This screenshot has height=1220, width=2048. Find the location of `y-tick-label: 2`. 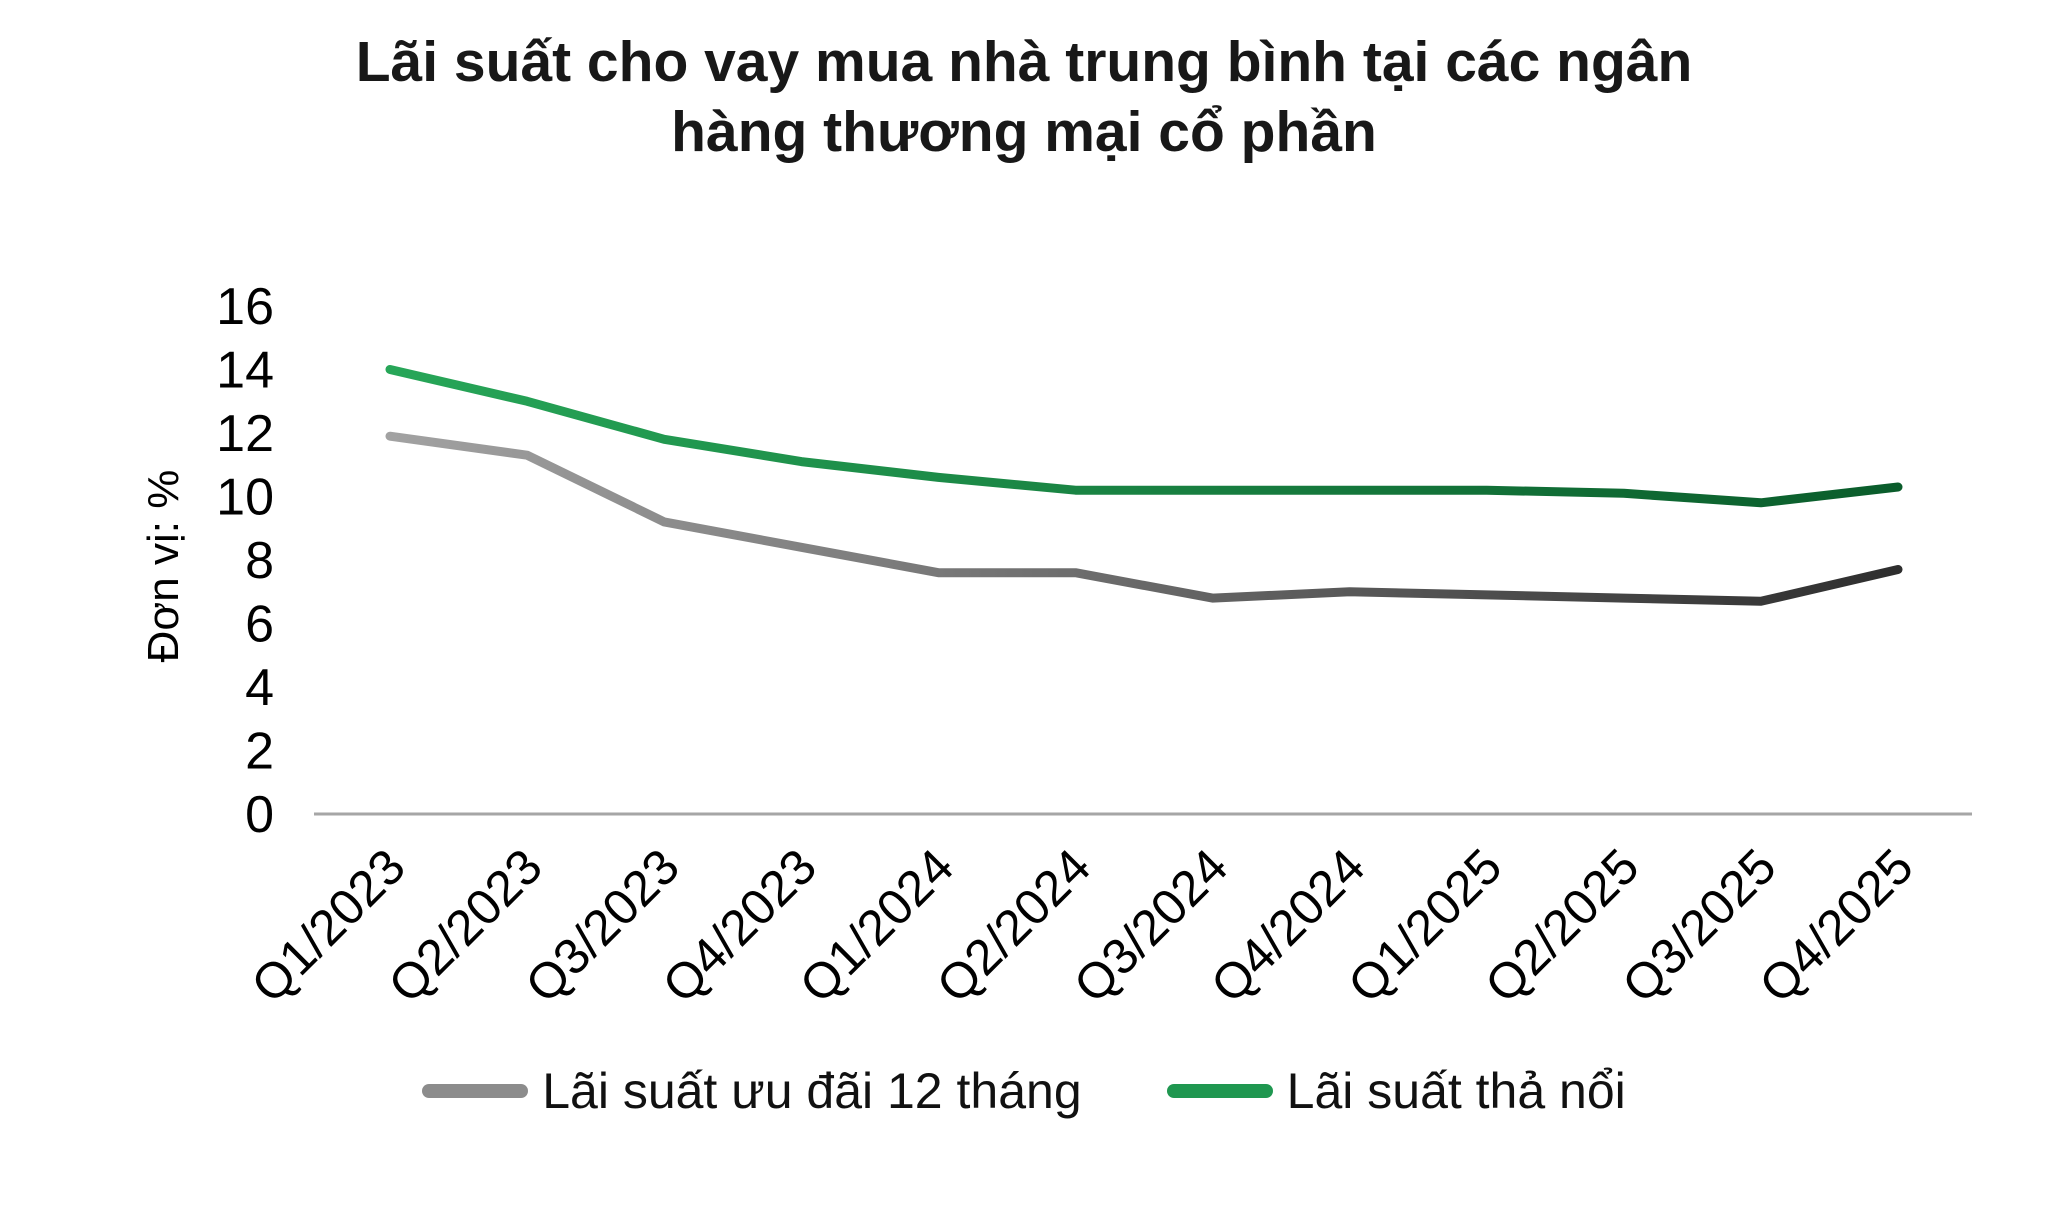

y-tick-label: 2 is located at coordinates (259, 752).